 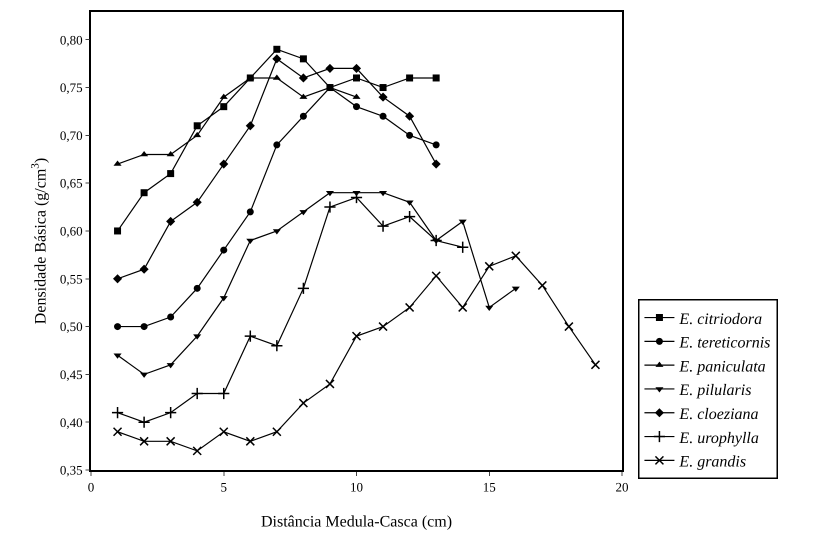 I want to click on y-tick-label: 0,60, so click(x=71, y=231).